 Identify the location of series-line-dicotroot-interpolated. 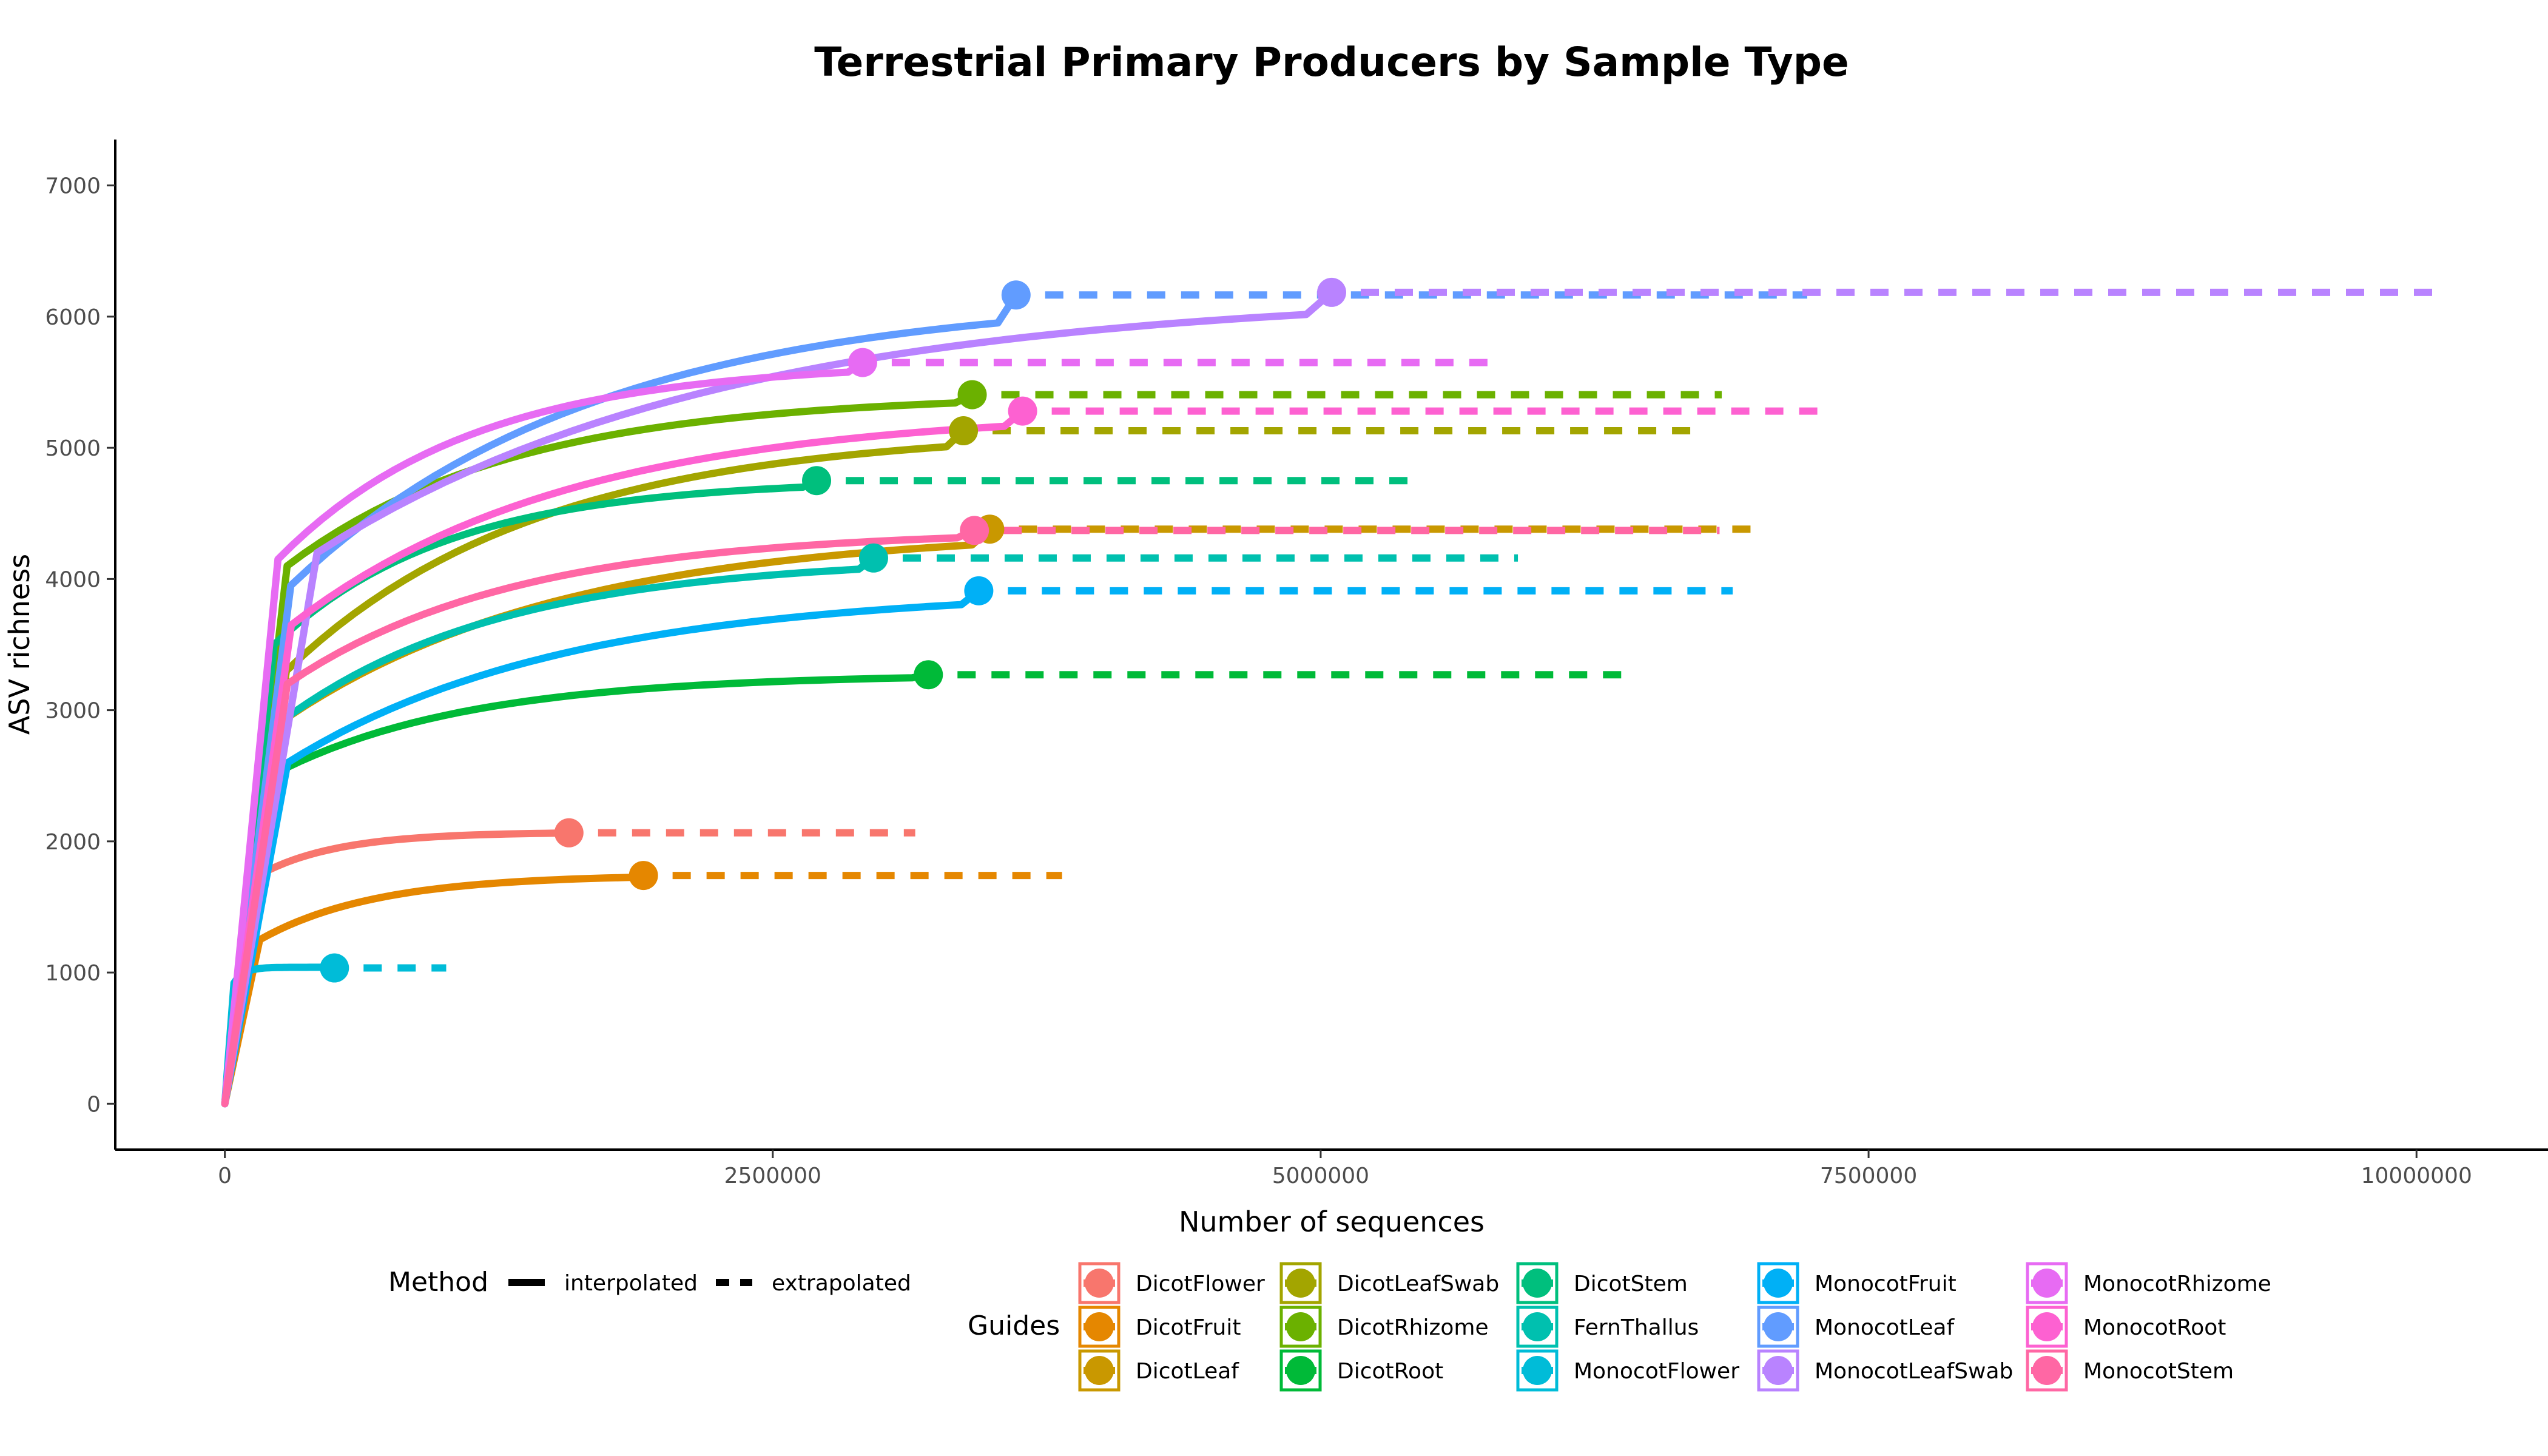
(576, 889).